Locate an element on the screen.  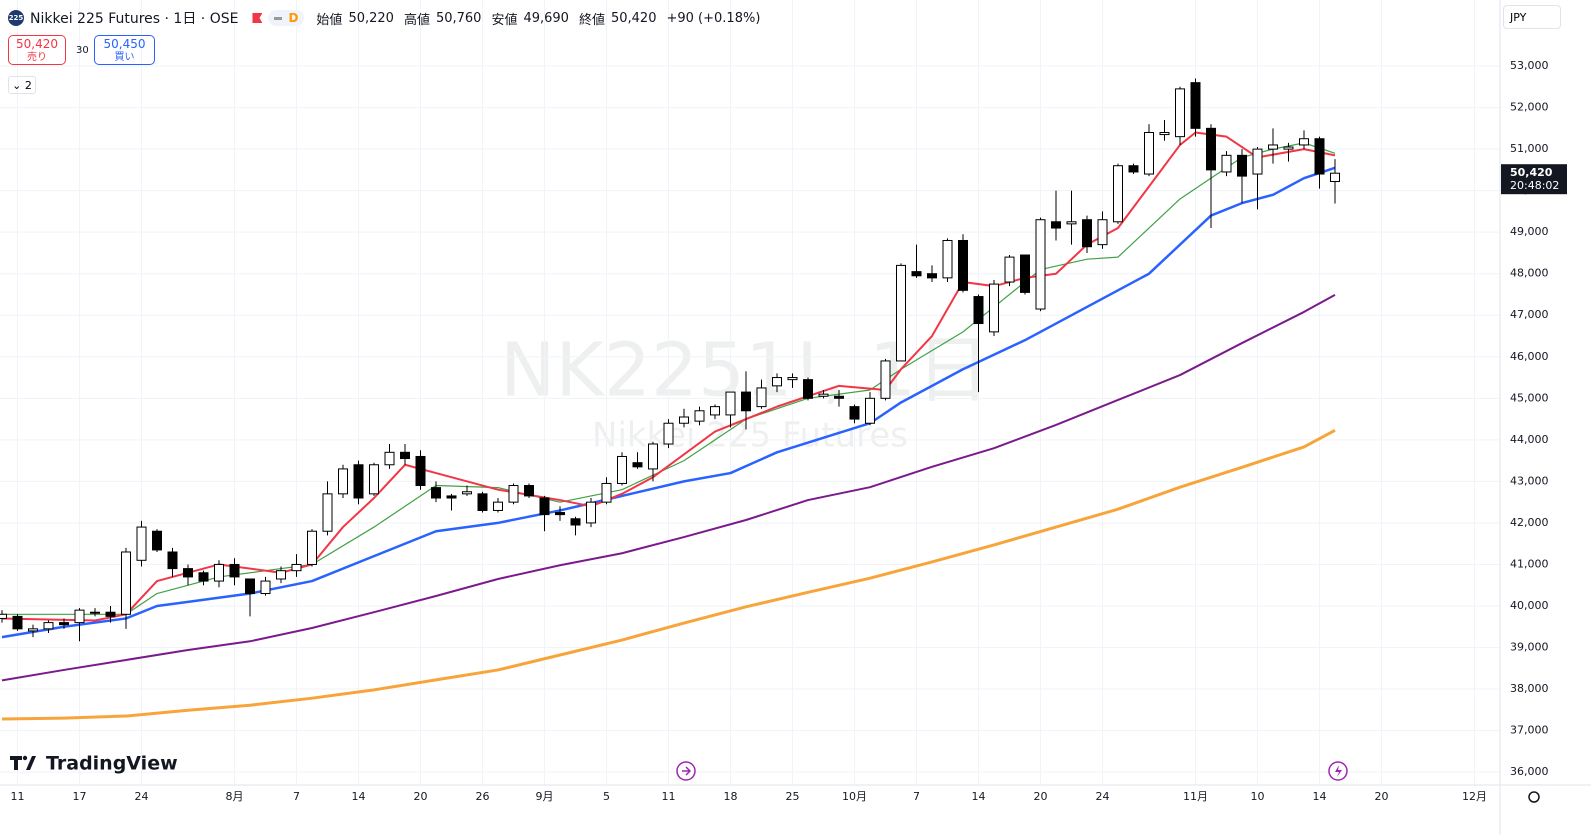
x-tick-label: 20 is located at coordinates (1382, 796).